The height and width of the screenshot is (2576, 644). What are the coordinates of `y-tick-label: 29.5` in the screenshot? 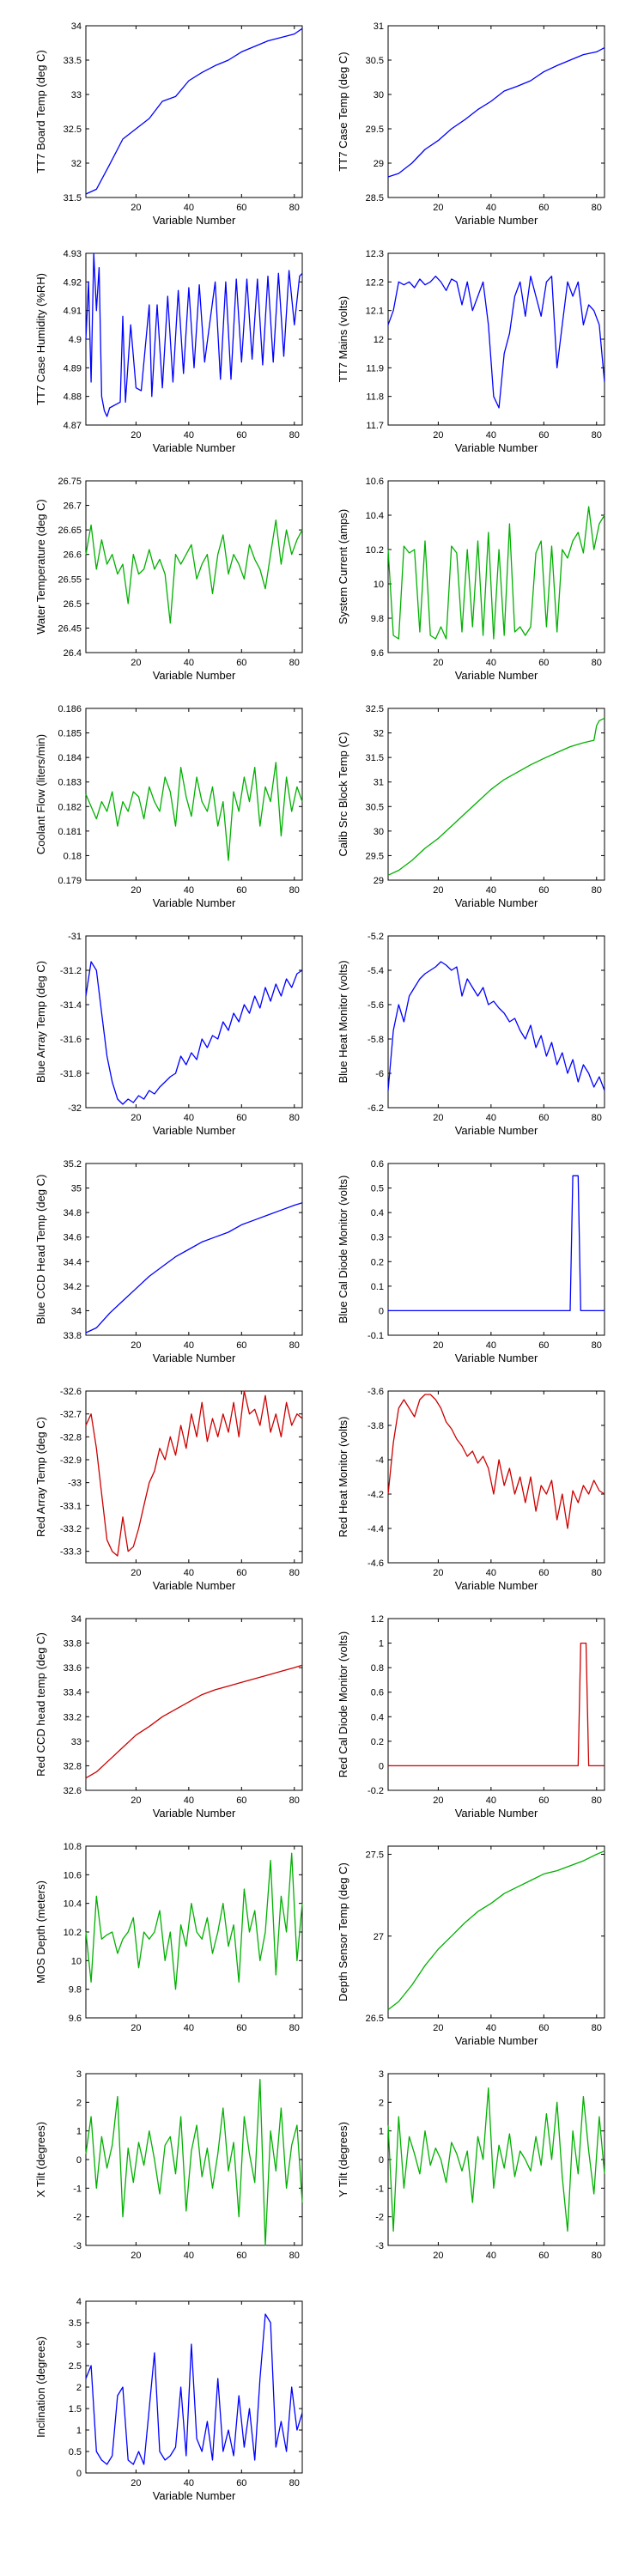 It's located at (375, 856).